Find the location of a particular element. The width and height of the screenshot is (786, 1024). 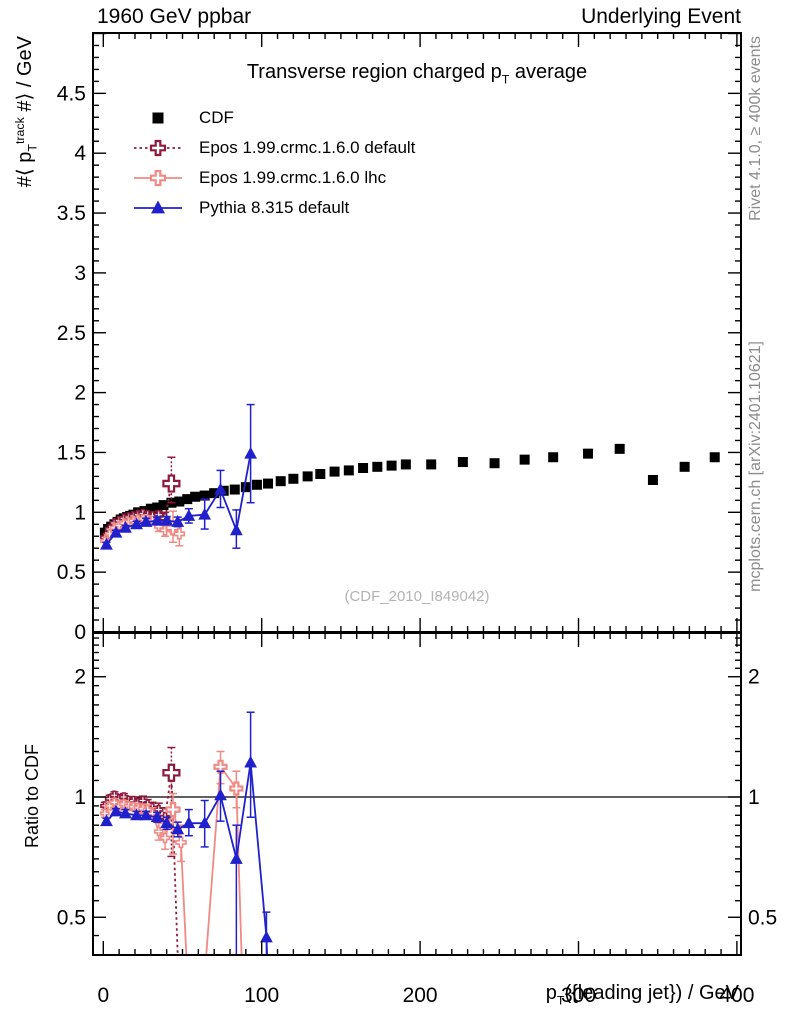

svg-text: 100 is located at coordinates (261, 995).